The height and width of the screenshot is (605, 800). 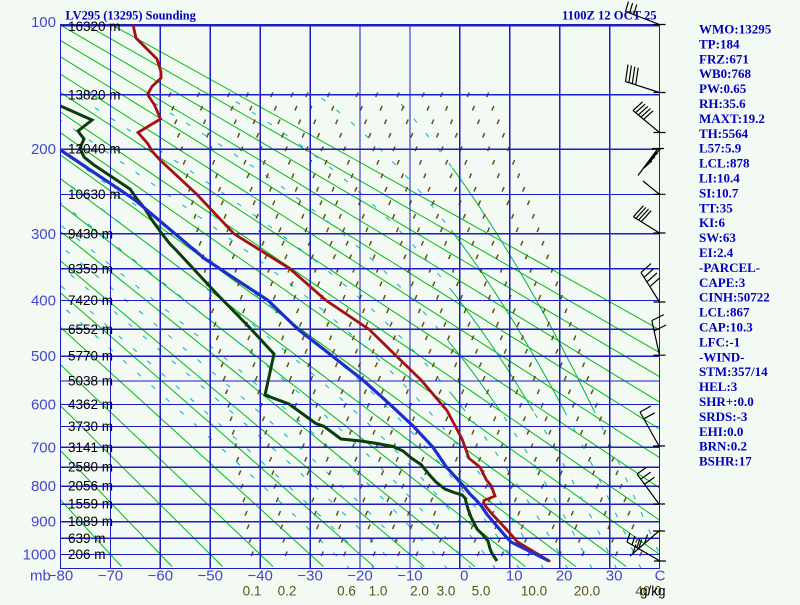 I want to click on svg-text: SRDS:-3, so click(x=723, y=416).